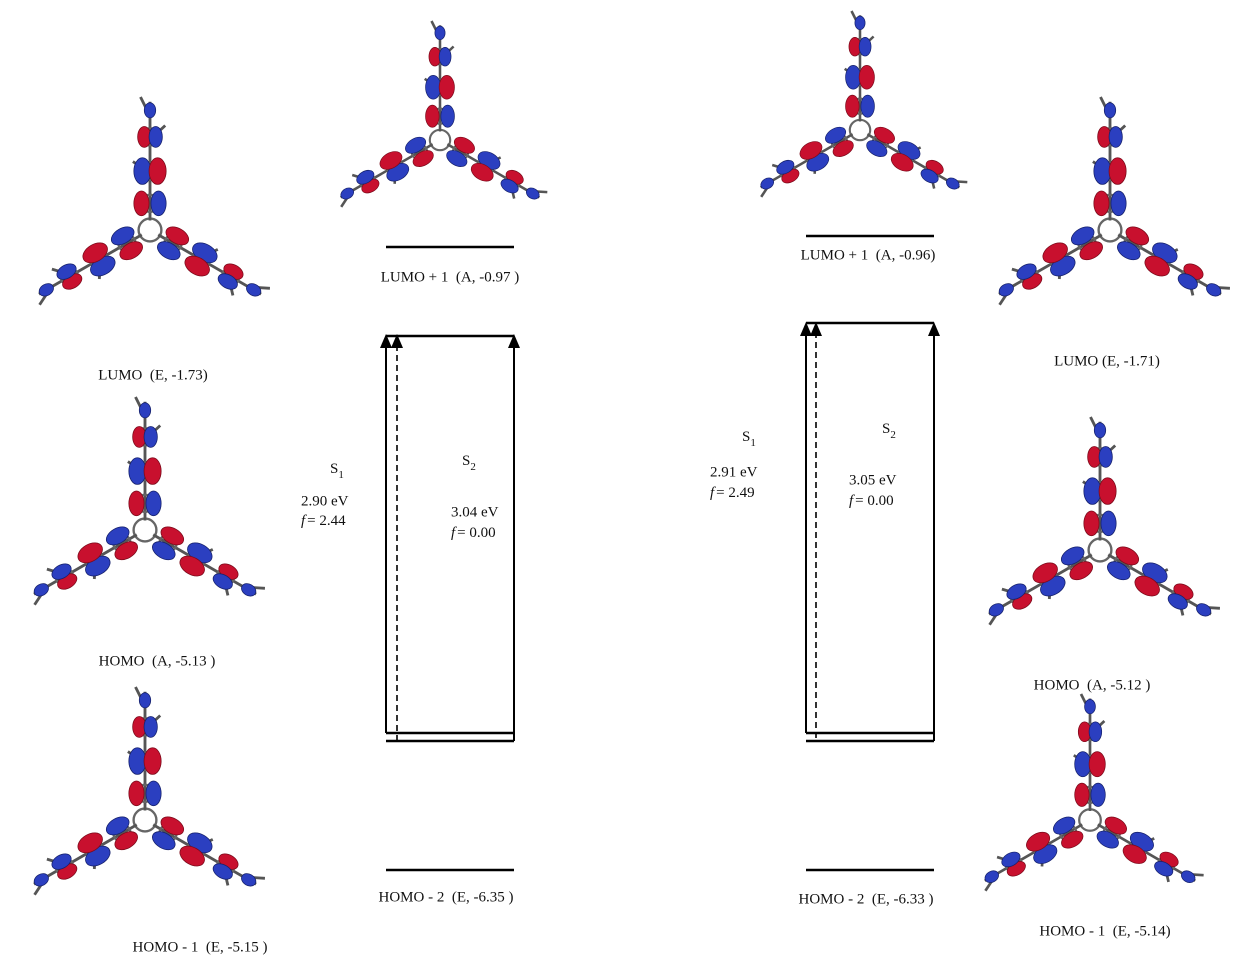 This screenshot has width=1238, height=961. What do you see at coordinates (200, 947) in the screenshot?
I see `orbital-label: HOMO - 1 (E, -5.15 )` at bounding box center [200, 947].